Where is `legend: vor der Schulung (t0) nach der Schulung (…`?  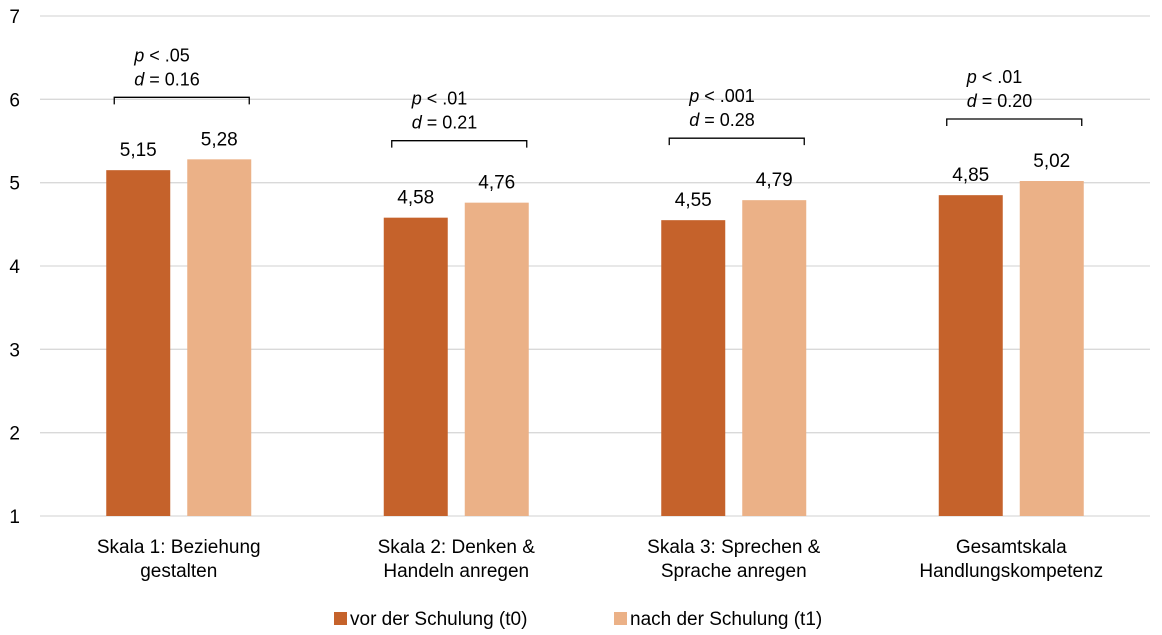
legend: vor der Schulung (t0) nach der Schulung (… is located at coordinates (578, 619).